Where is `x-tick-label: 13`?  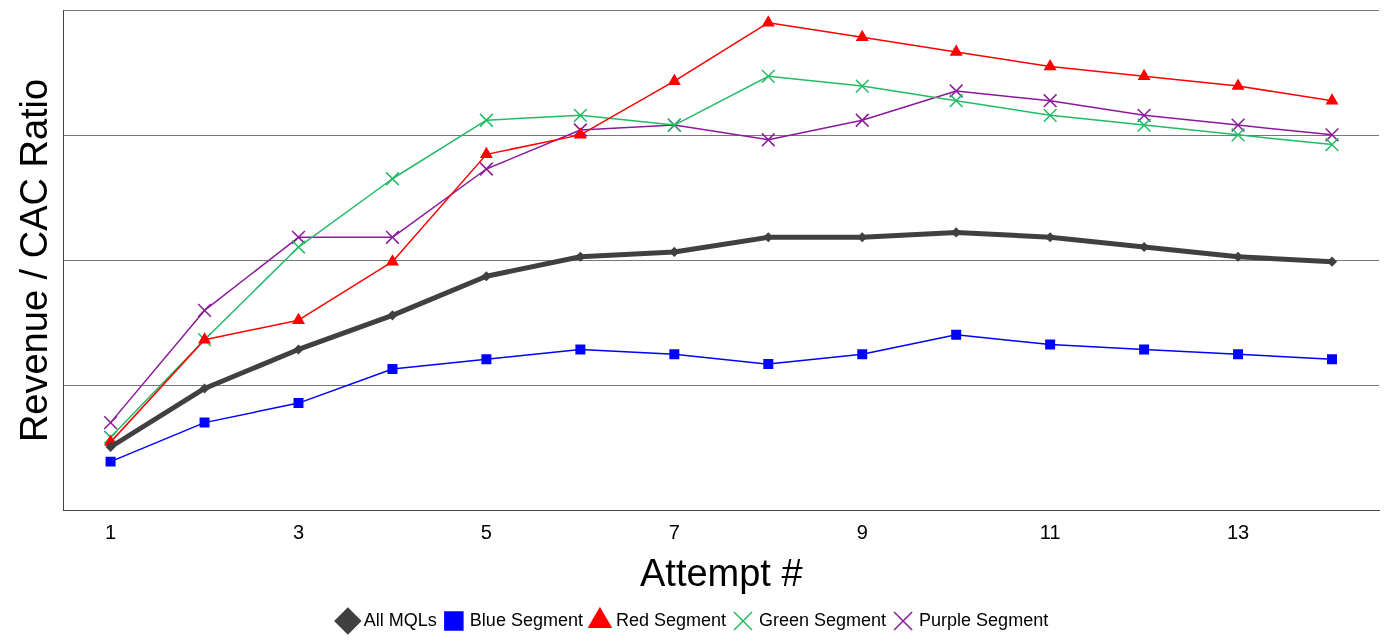
x-tick-label: 13 is located at coordinates (1238, 531).